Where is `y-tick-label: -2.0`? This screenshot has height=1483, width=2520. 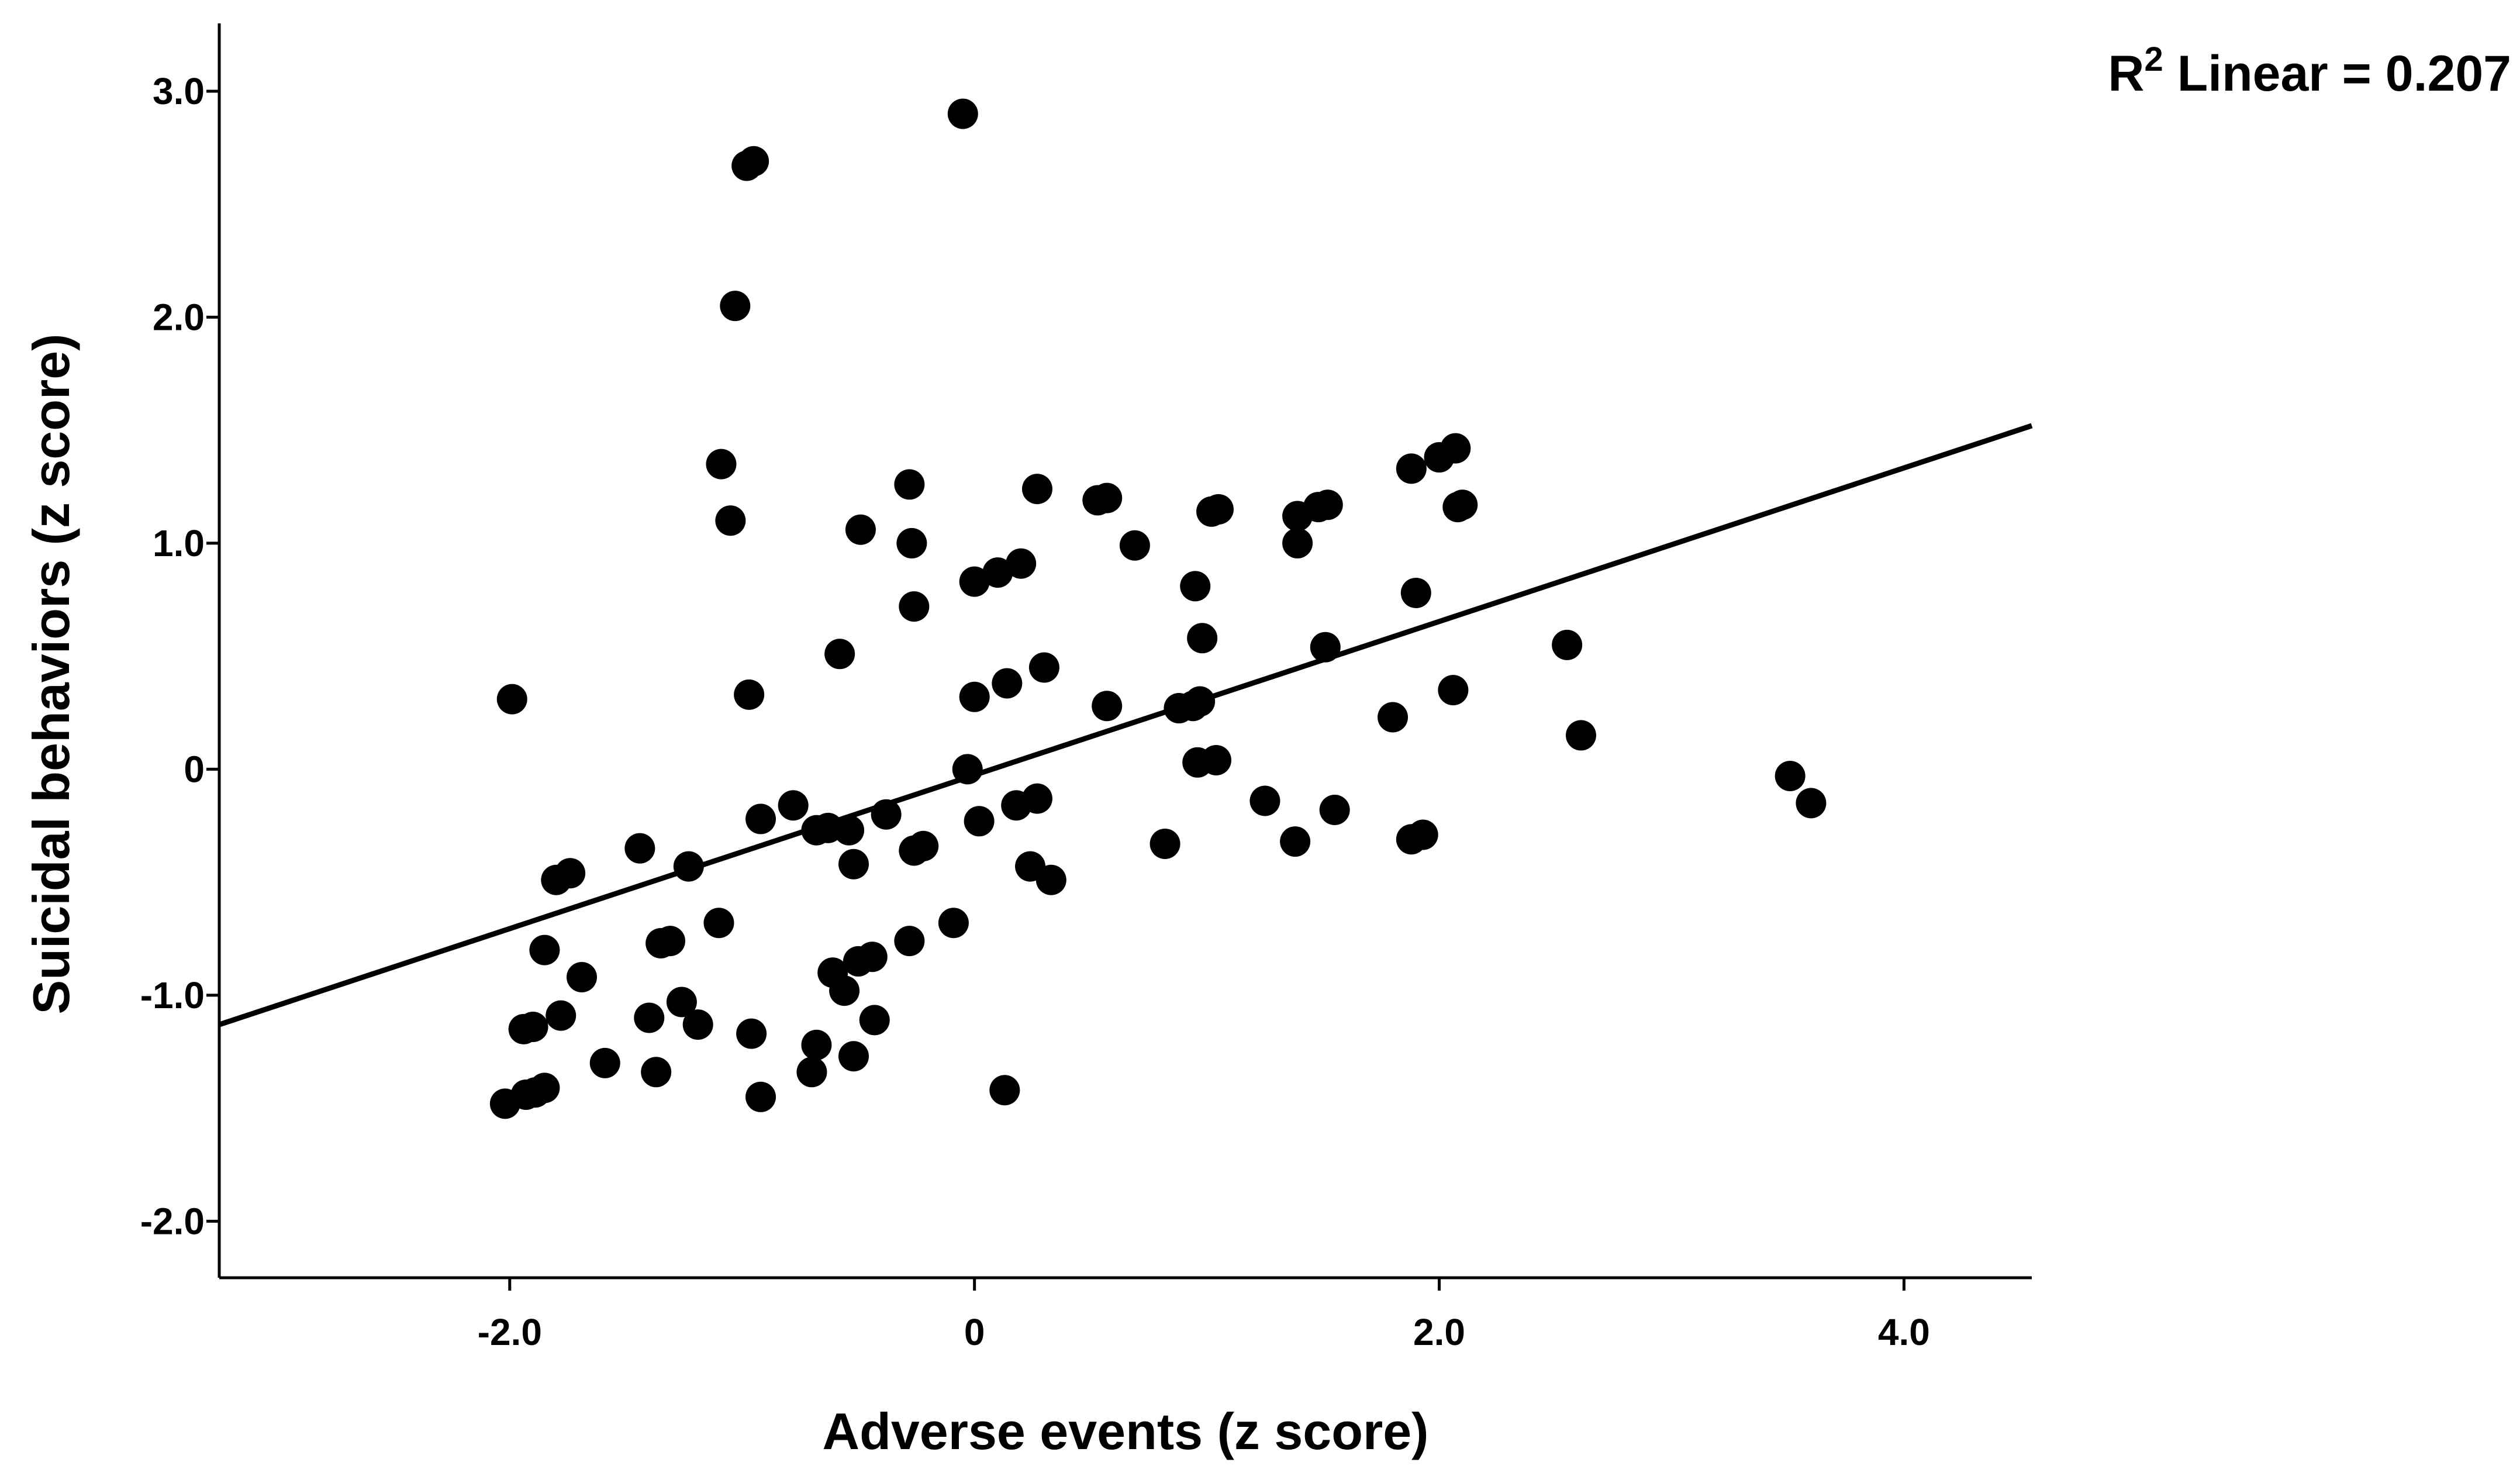 y-tick-label: -2.0 is located at coordinates (172, 1221).